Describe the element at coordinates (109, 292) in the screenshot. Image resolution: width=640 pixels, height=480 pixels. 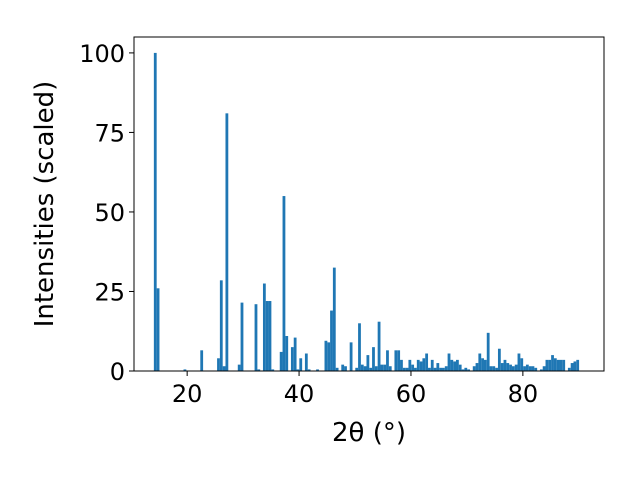
I see `y-tick-label: 25` at that location.